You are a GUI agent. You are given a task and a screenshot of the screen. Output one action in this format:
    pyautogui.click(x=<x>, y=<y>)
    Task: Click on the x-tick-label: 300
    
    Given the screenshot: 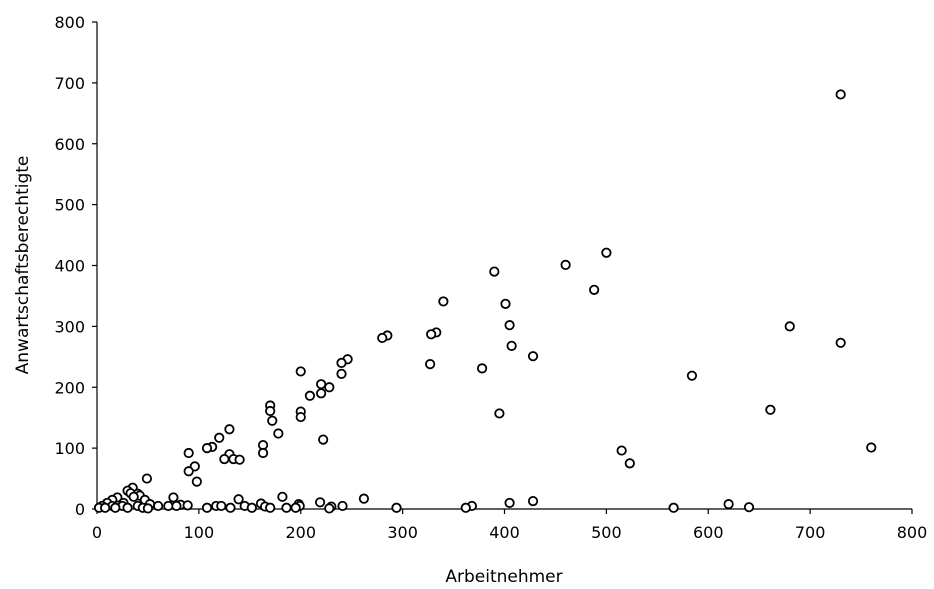 What is the action you would take?
    pyautogui.click(x=402, y=532)
    